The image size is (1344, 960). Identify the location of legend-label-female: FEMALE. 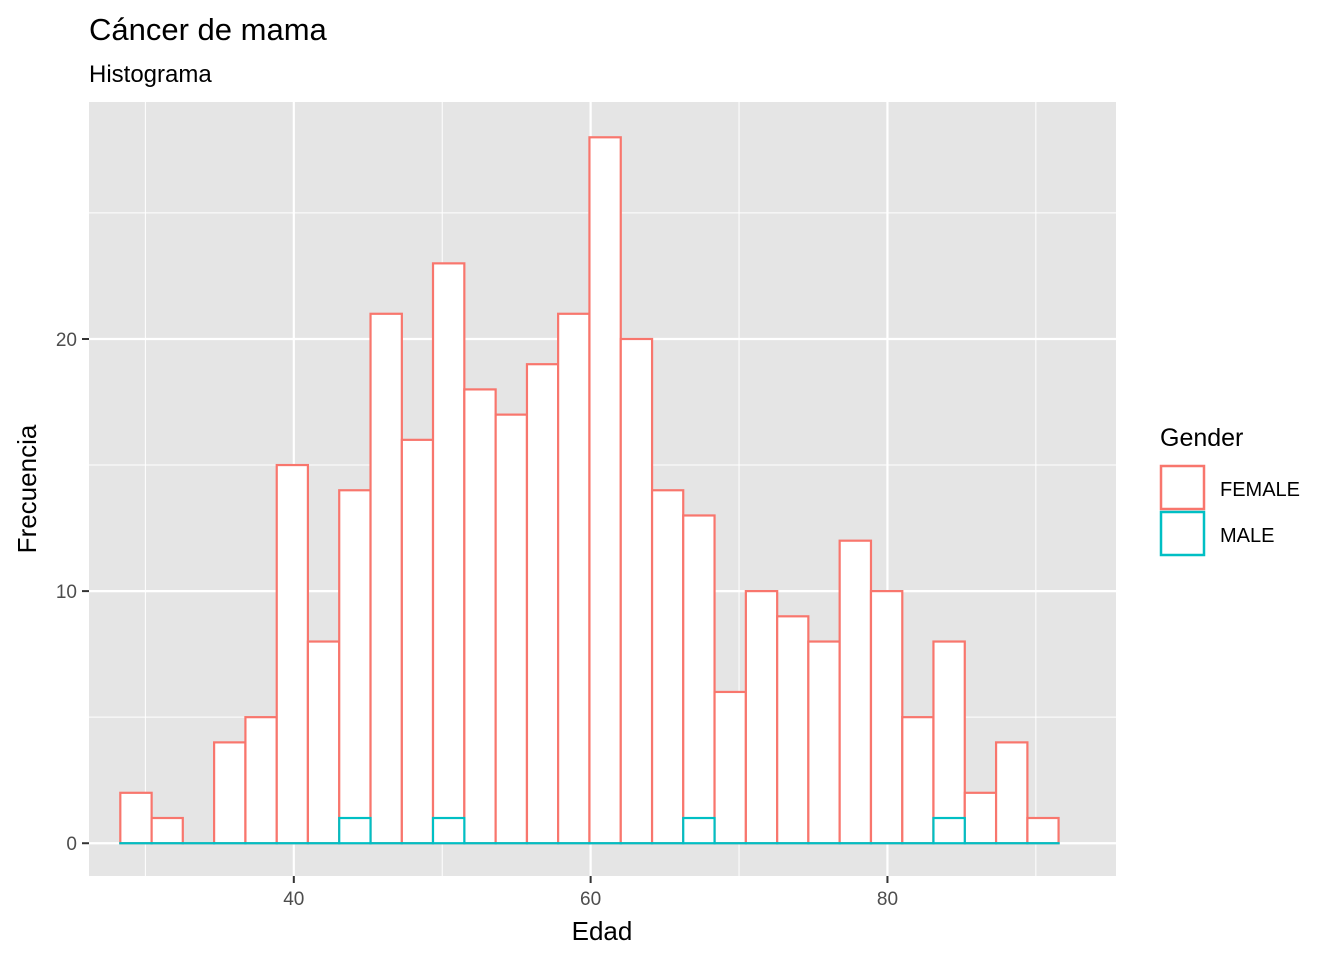
(1260, 490).